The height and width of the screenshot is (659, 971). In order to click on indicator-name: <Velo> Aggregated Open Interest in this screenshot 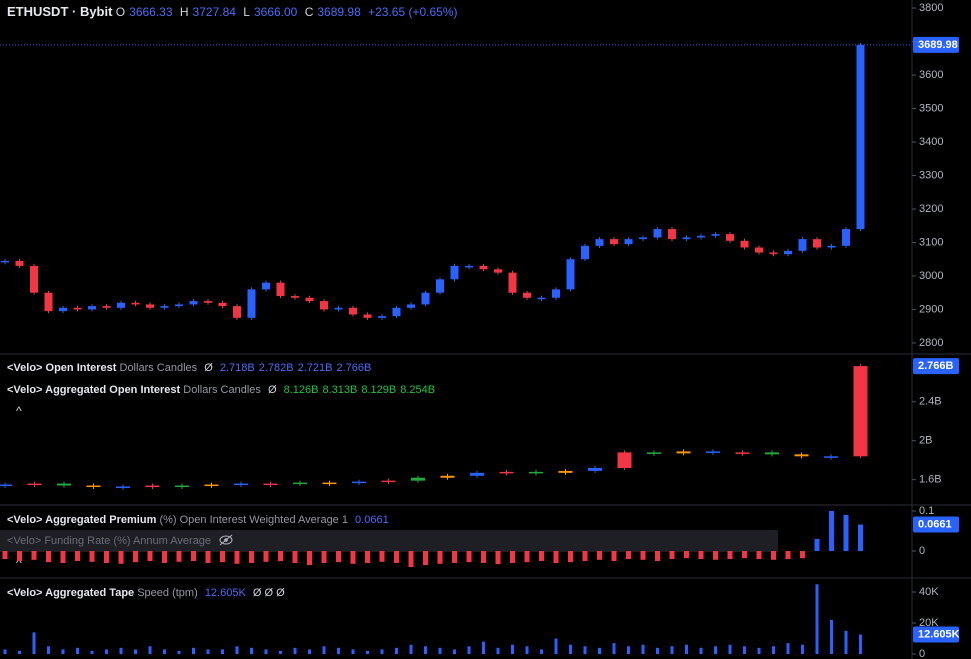, I will do `click(94, 390)`.